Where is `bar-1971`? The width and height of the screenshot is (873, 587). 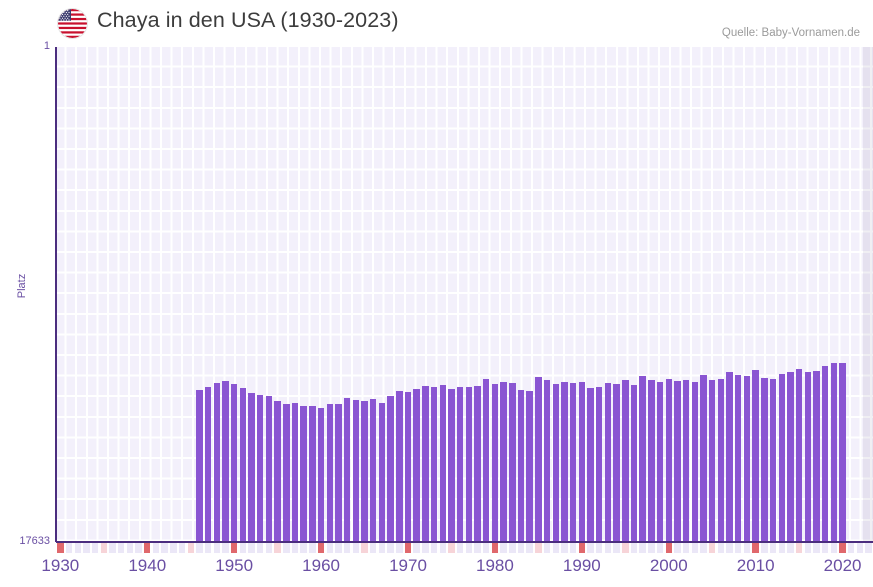
bar-1971 is located at coordinates (416, 465).